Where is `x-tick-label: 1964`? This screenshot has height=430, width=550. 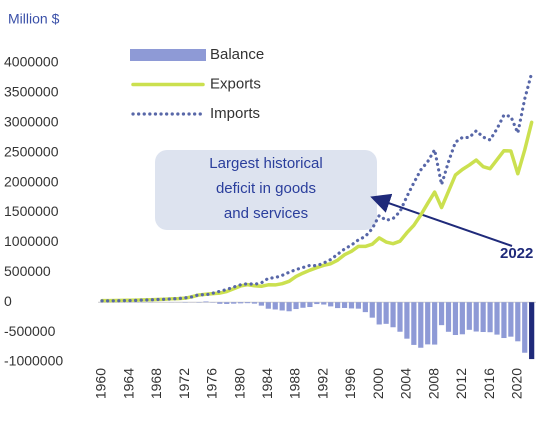 x-tick-label: 1964 is located at coordinates (128, 383).